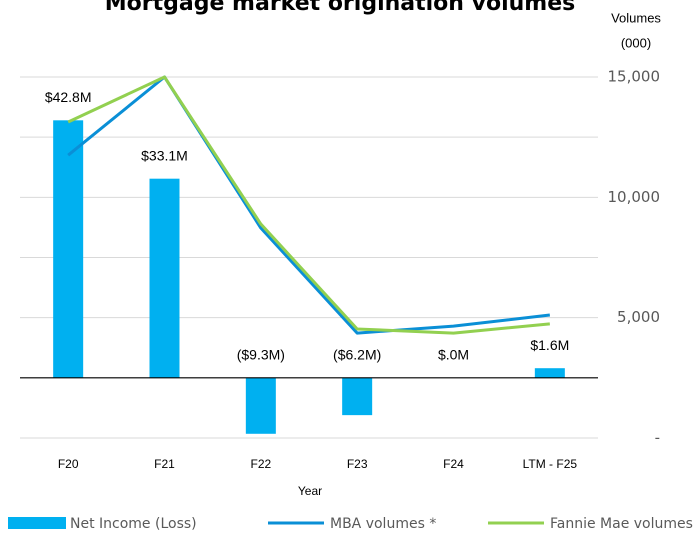 The image size is (694, 541). What do you see at coordinates (622, 524) in the screenshot?
I see `legend-label: Fannie Mae volumes **` at bounding box center [622, 524].